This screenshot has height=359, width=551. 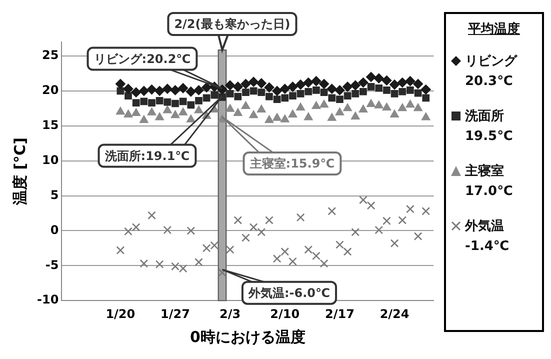 I want to click on annotation: 主寝室:15.9℃, so click(x=291, y=163).